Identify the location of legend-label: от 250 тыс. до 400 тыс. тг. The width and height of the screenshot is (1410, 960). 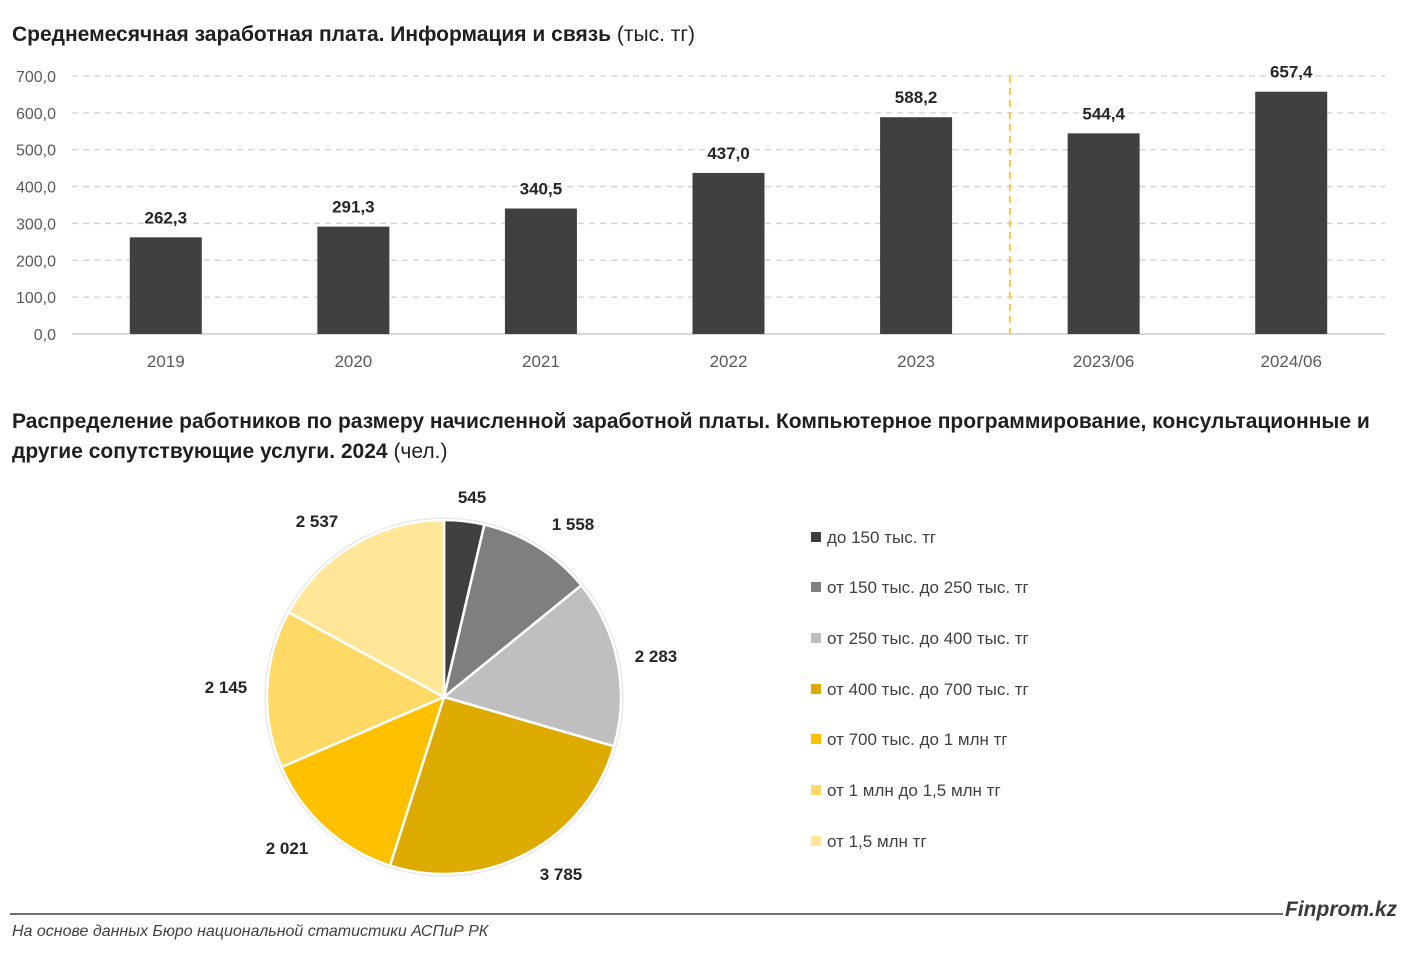
(928, 638).